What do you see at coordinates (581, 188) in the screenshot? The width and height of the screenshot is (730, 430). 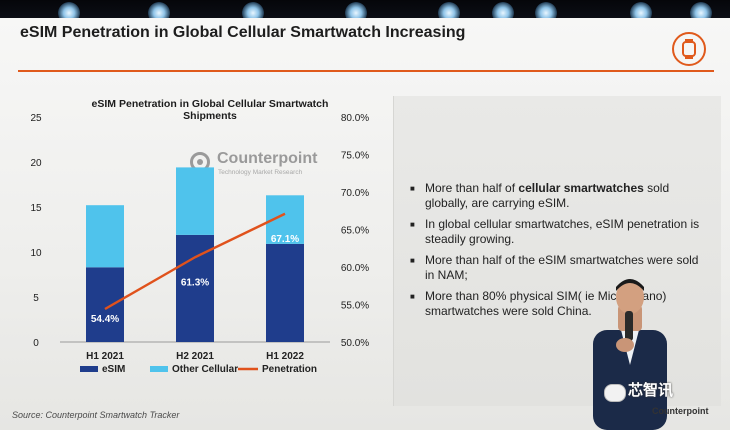 I see `bullet-emphasis: cellular smartwatches` at bounding box center [581, 188].